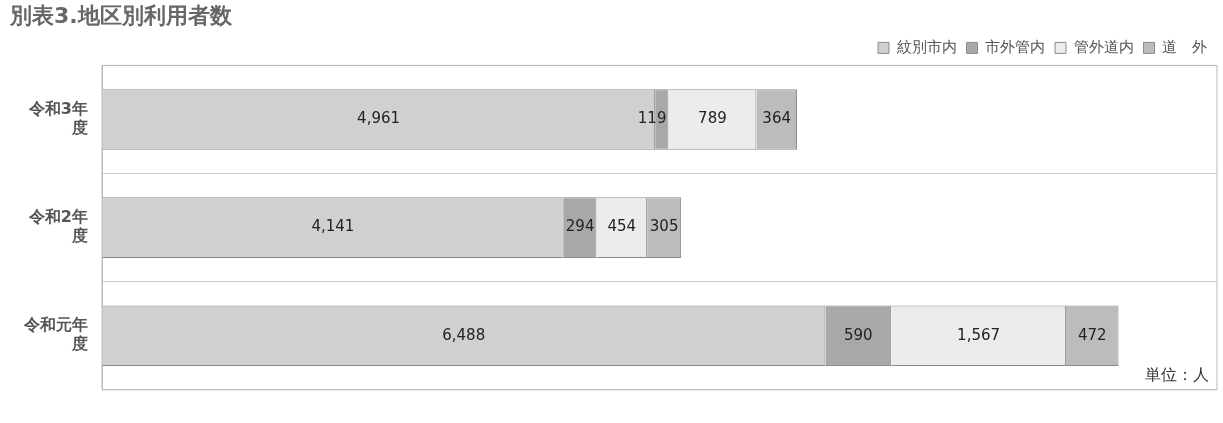 This screenshot has height=423, width=1223. Describe the element at coordinates (858, 334) in the screenshot. I see `data-label: 590` at that location.